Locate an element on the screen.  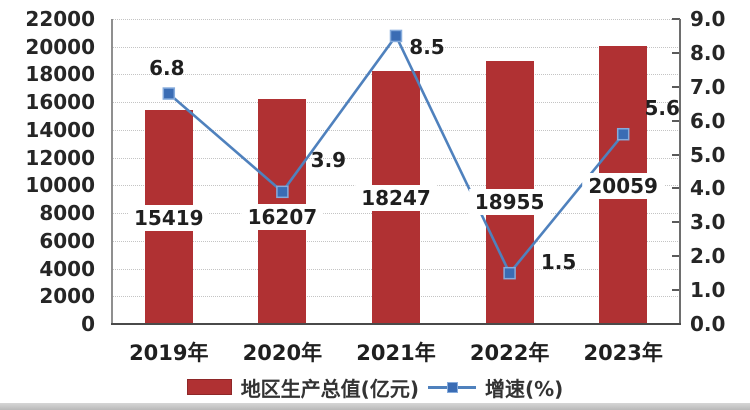
legend-line-label: 增速(%) is located at coordinates (524, 388).